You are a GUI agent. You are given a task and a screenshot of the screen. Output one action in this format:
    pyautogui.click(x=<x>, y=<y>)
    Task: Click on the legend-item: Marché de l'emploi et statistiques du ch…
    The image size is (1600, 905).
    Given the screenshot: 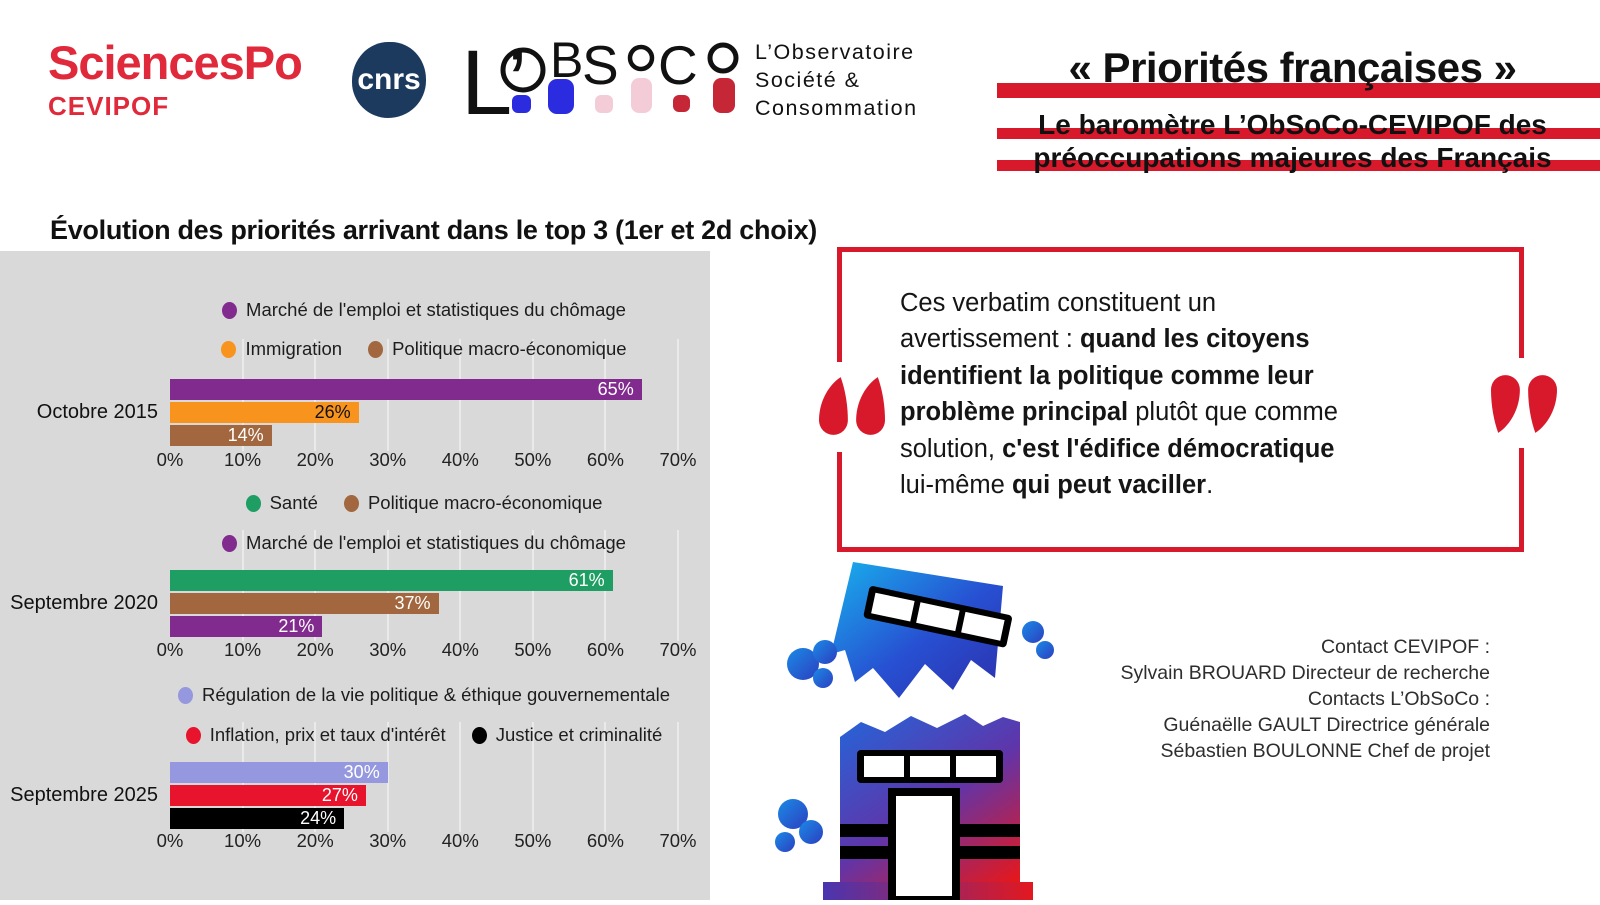 What is the action you would take?
    pyautogui.click(x=424, y=543)
    